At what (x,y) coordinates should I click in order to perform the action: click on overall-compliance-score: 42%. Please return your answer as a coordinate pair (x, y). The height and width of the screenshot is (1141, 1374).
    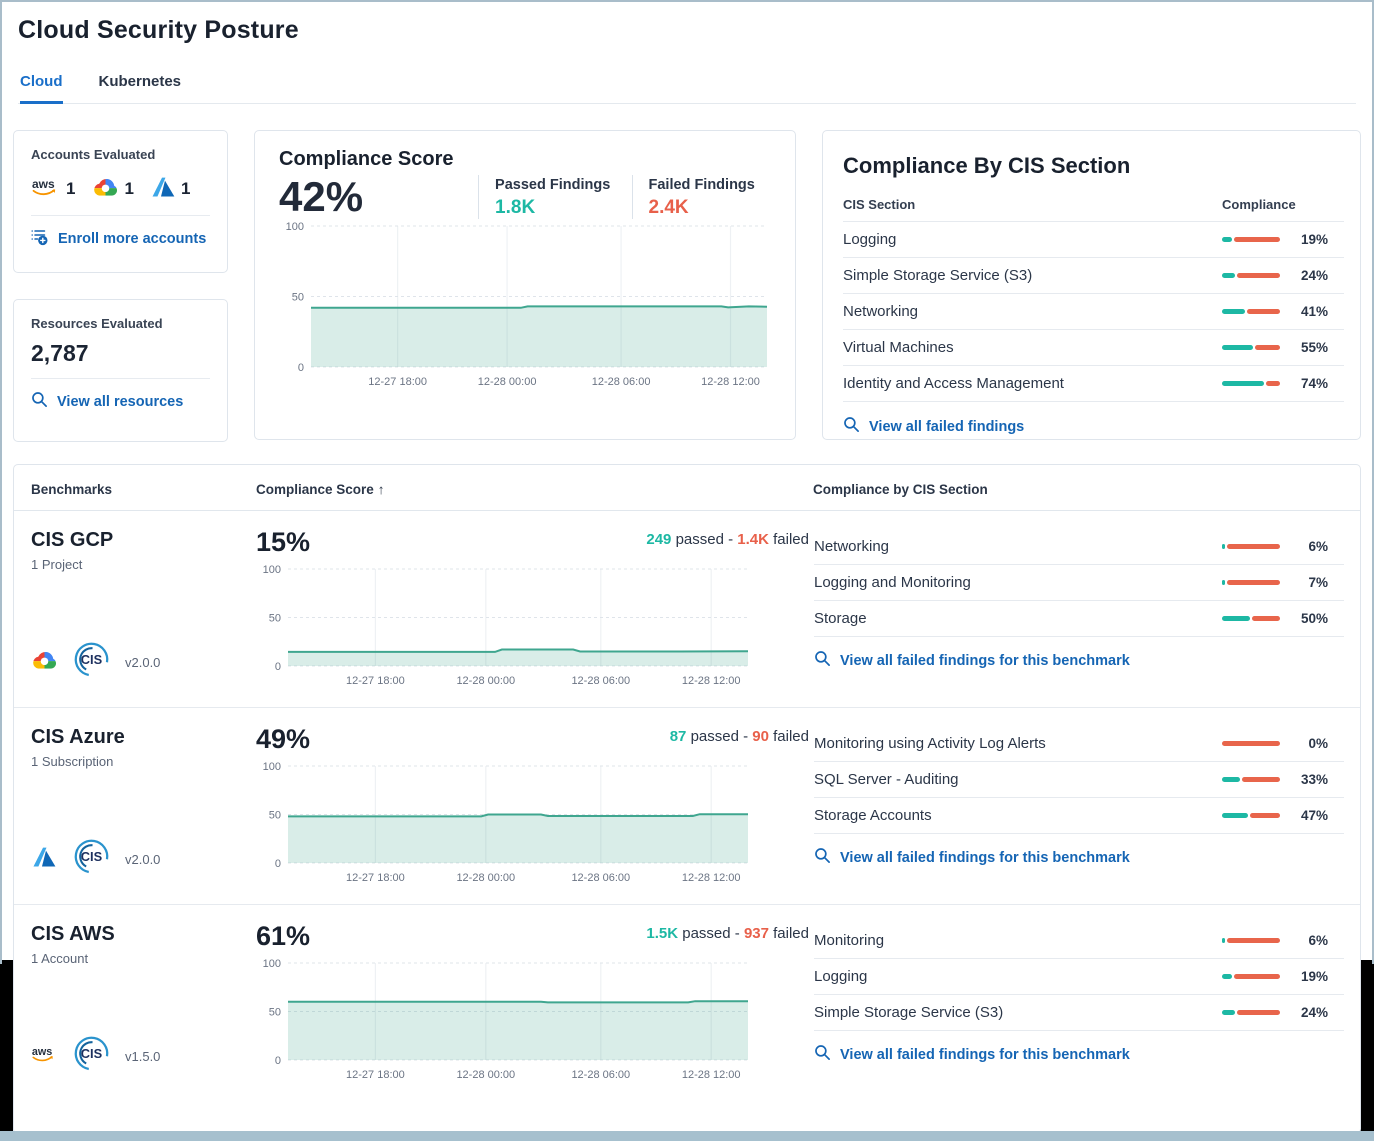
    Looking at the image, I should click on (321, 196).